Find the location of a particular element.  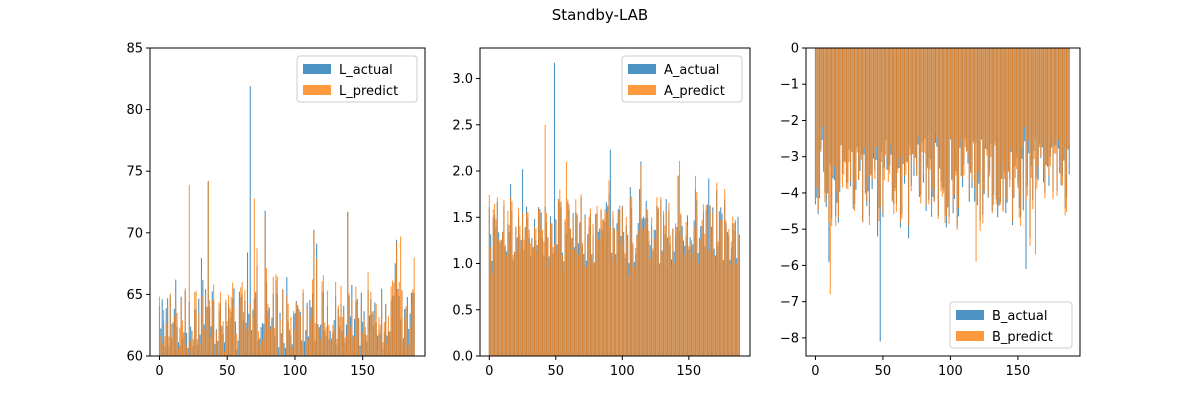

y-tick-label: −2 is located at coordinates (789, 121).